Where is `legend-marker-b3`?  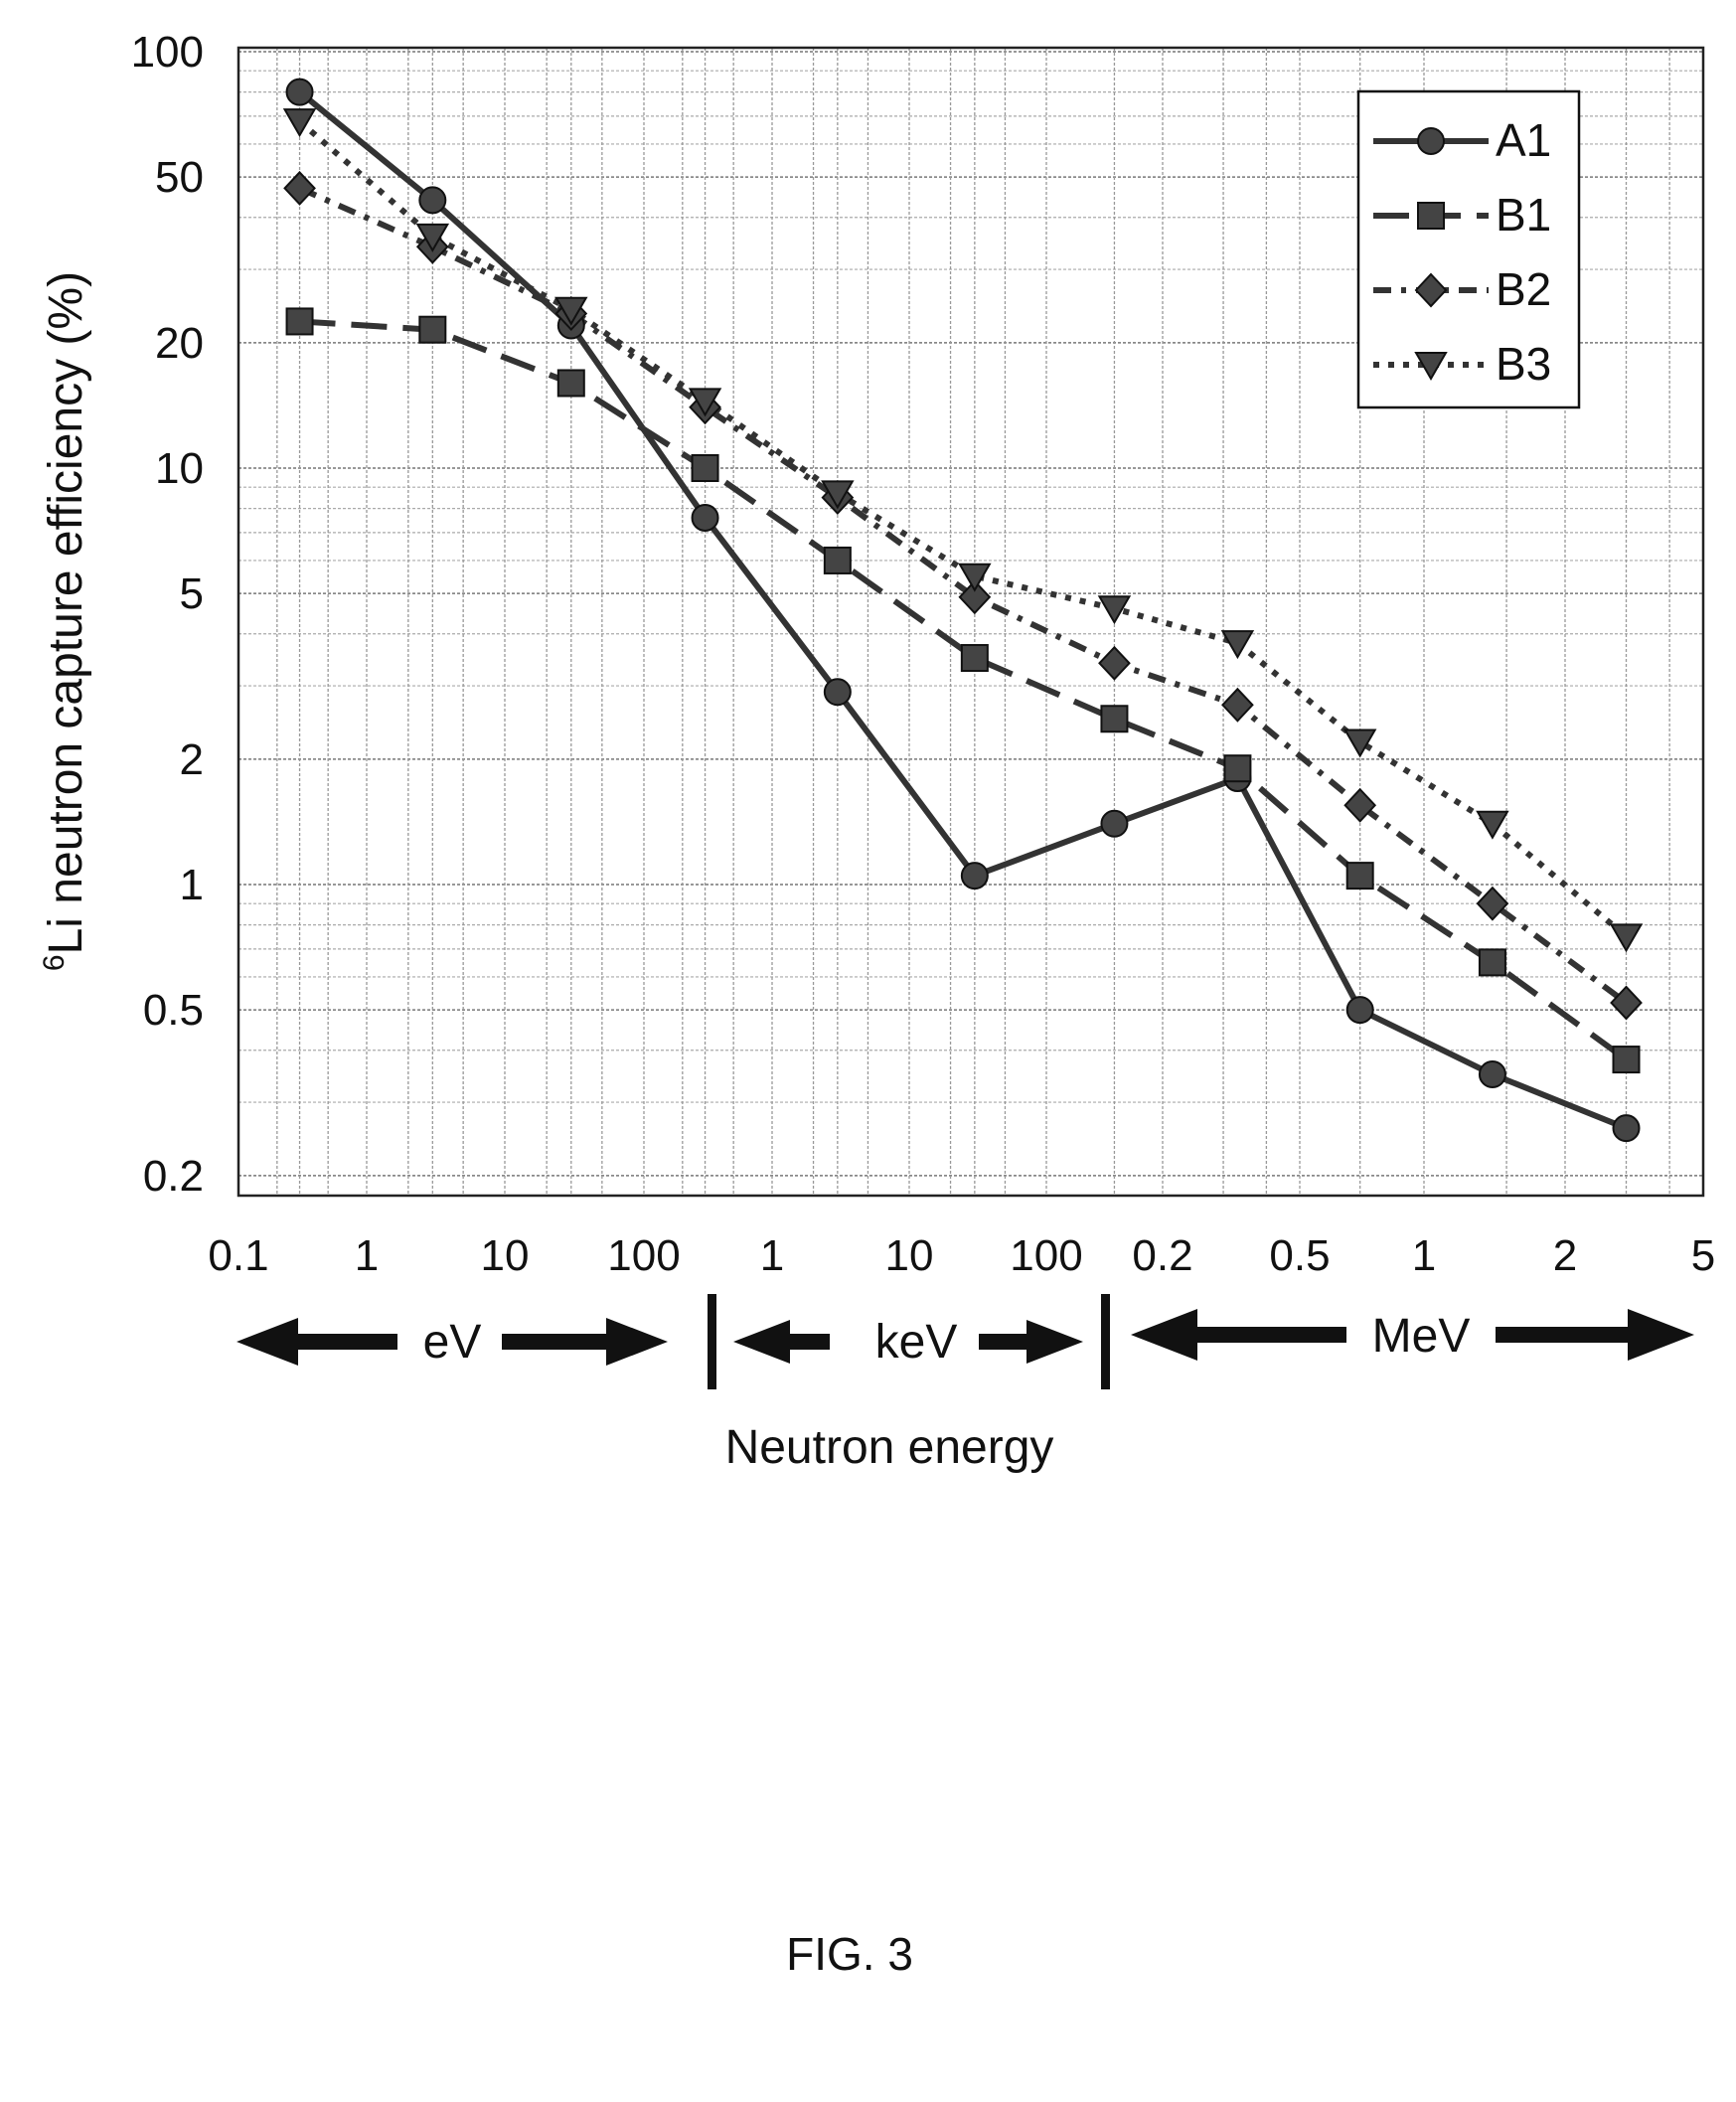 legend-marker-b3 is located at coordinates (1431, 367).